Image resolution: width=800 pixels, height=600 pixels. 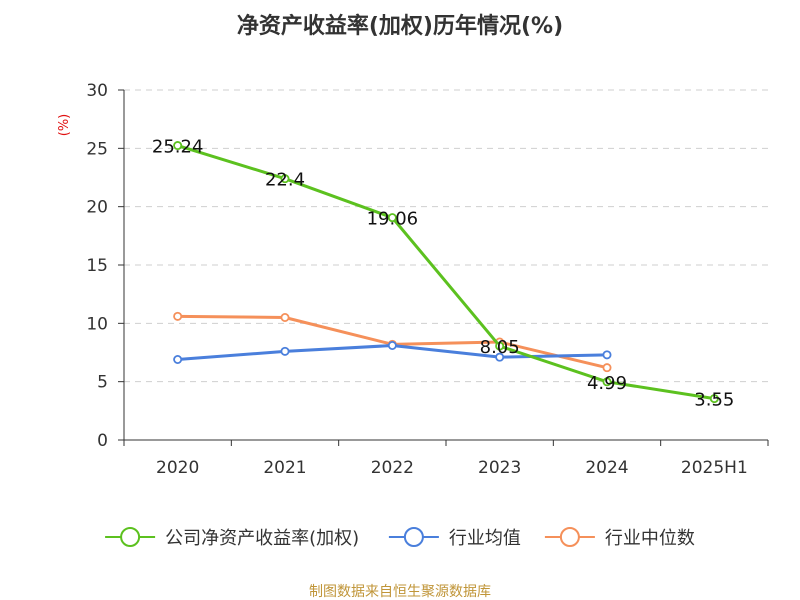 I want to click on data-label: 22.4, so click(x=285, y=180).